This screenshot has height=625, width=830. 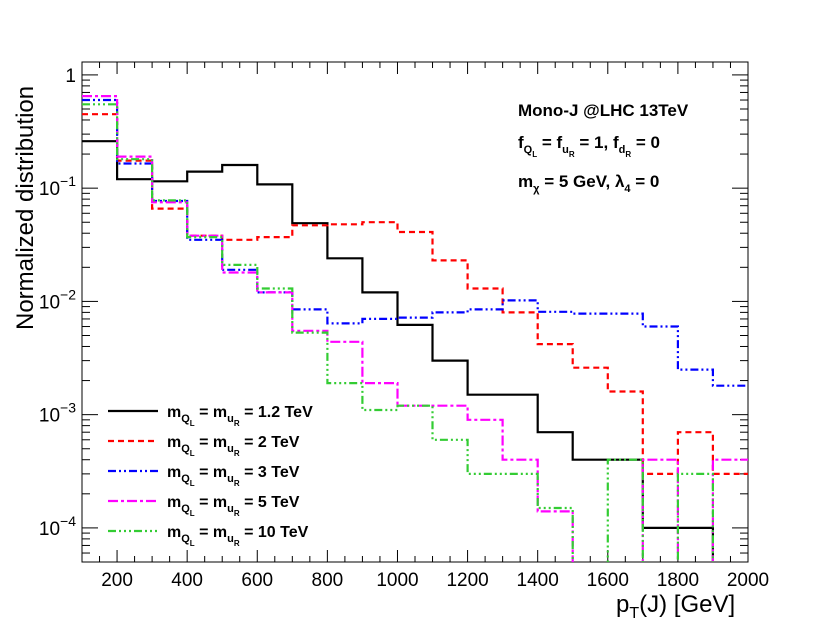 What do you see at coordinates (603, 110) in the screenshot?
I see `annotation-title: Mono-J @LHC 13TeV` at bounding box center [603, 110].